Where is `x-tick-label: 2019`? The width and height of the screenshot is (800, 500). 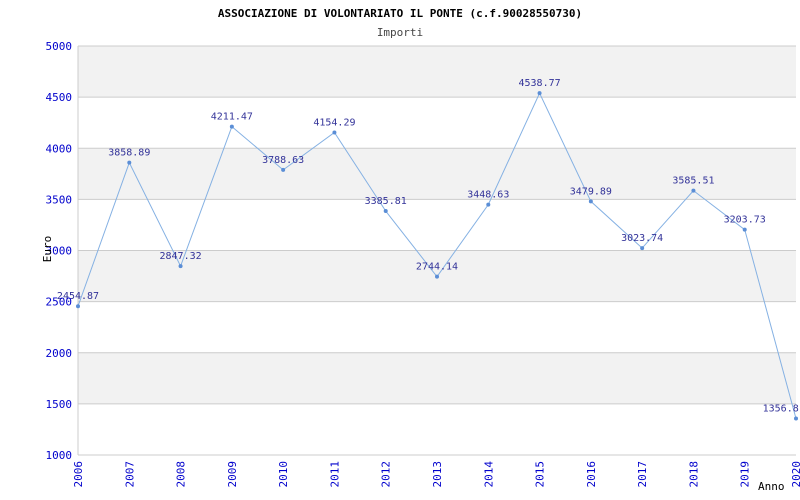 x-tick-label: 2019 is located at coordinates (745, 474).